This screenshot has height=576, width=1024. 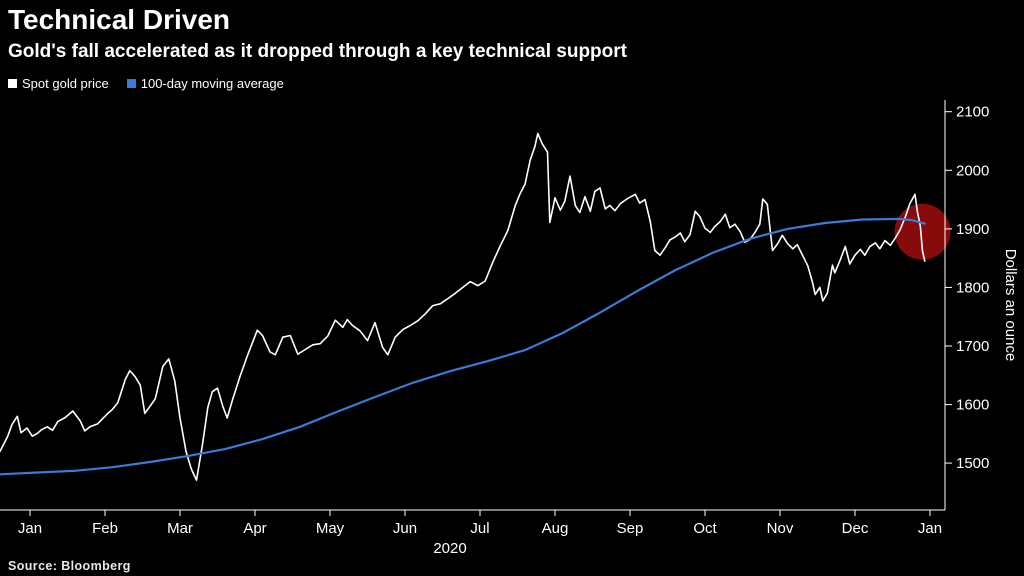 What do you see at coordinates (119, 19) in the screenshot?
I see `chart-title: Technical Driven` at bounding box center [119, 19].